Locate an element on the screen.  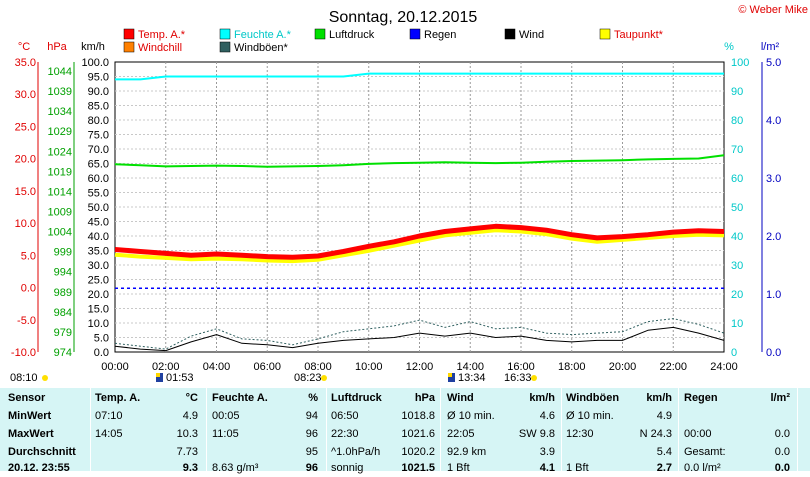
summary-header-gust: Windböen is located at coordinates (593, 398).